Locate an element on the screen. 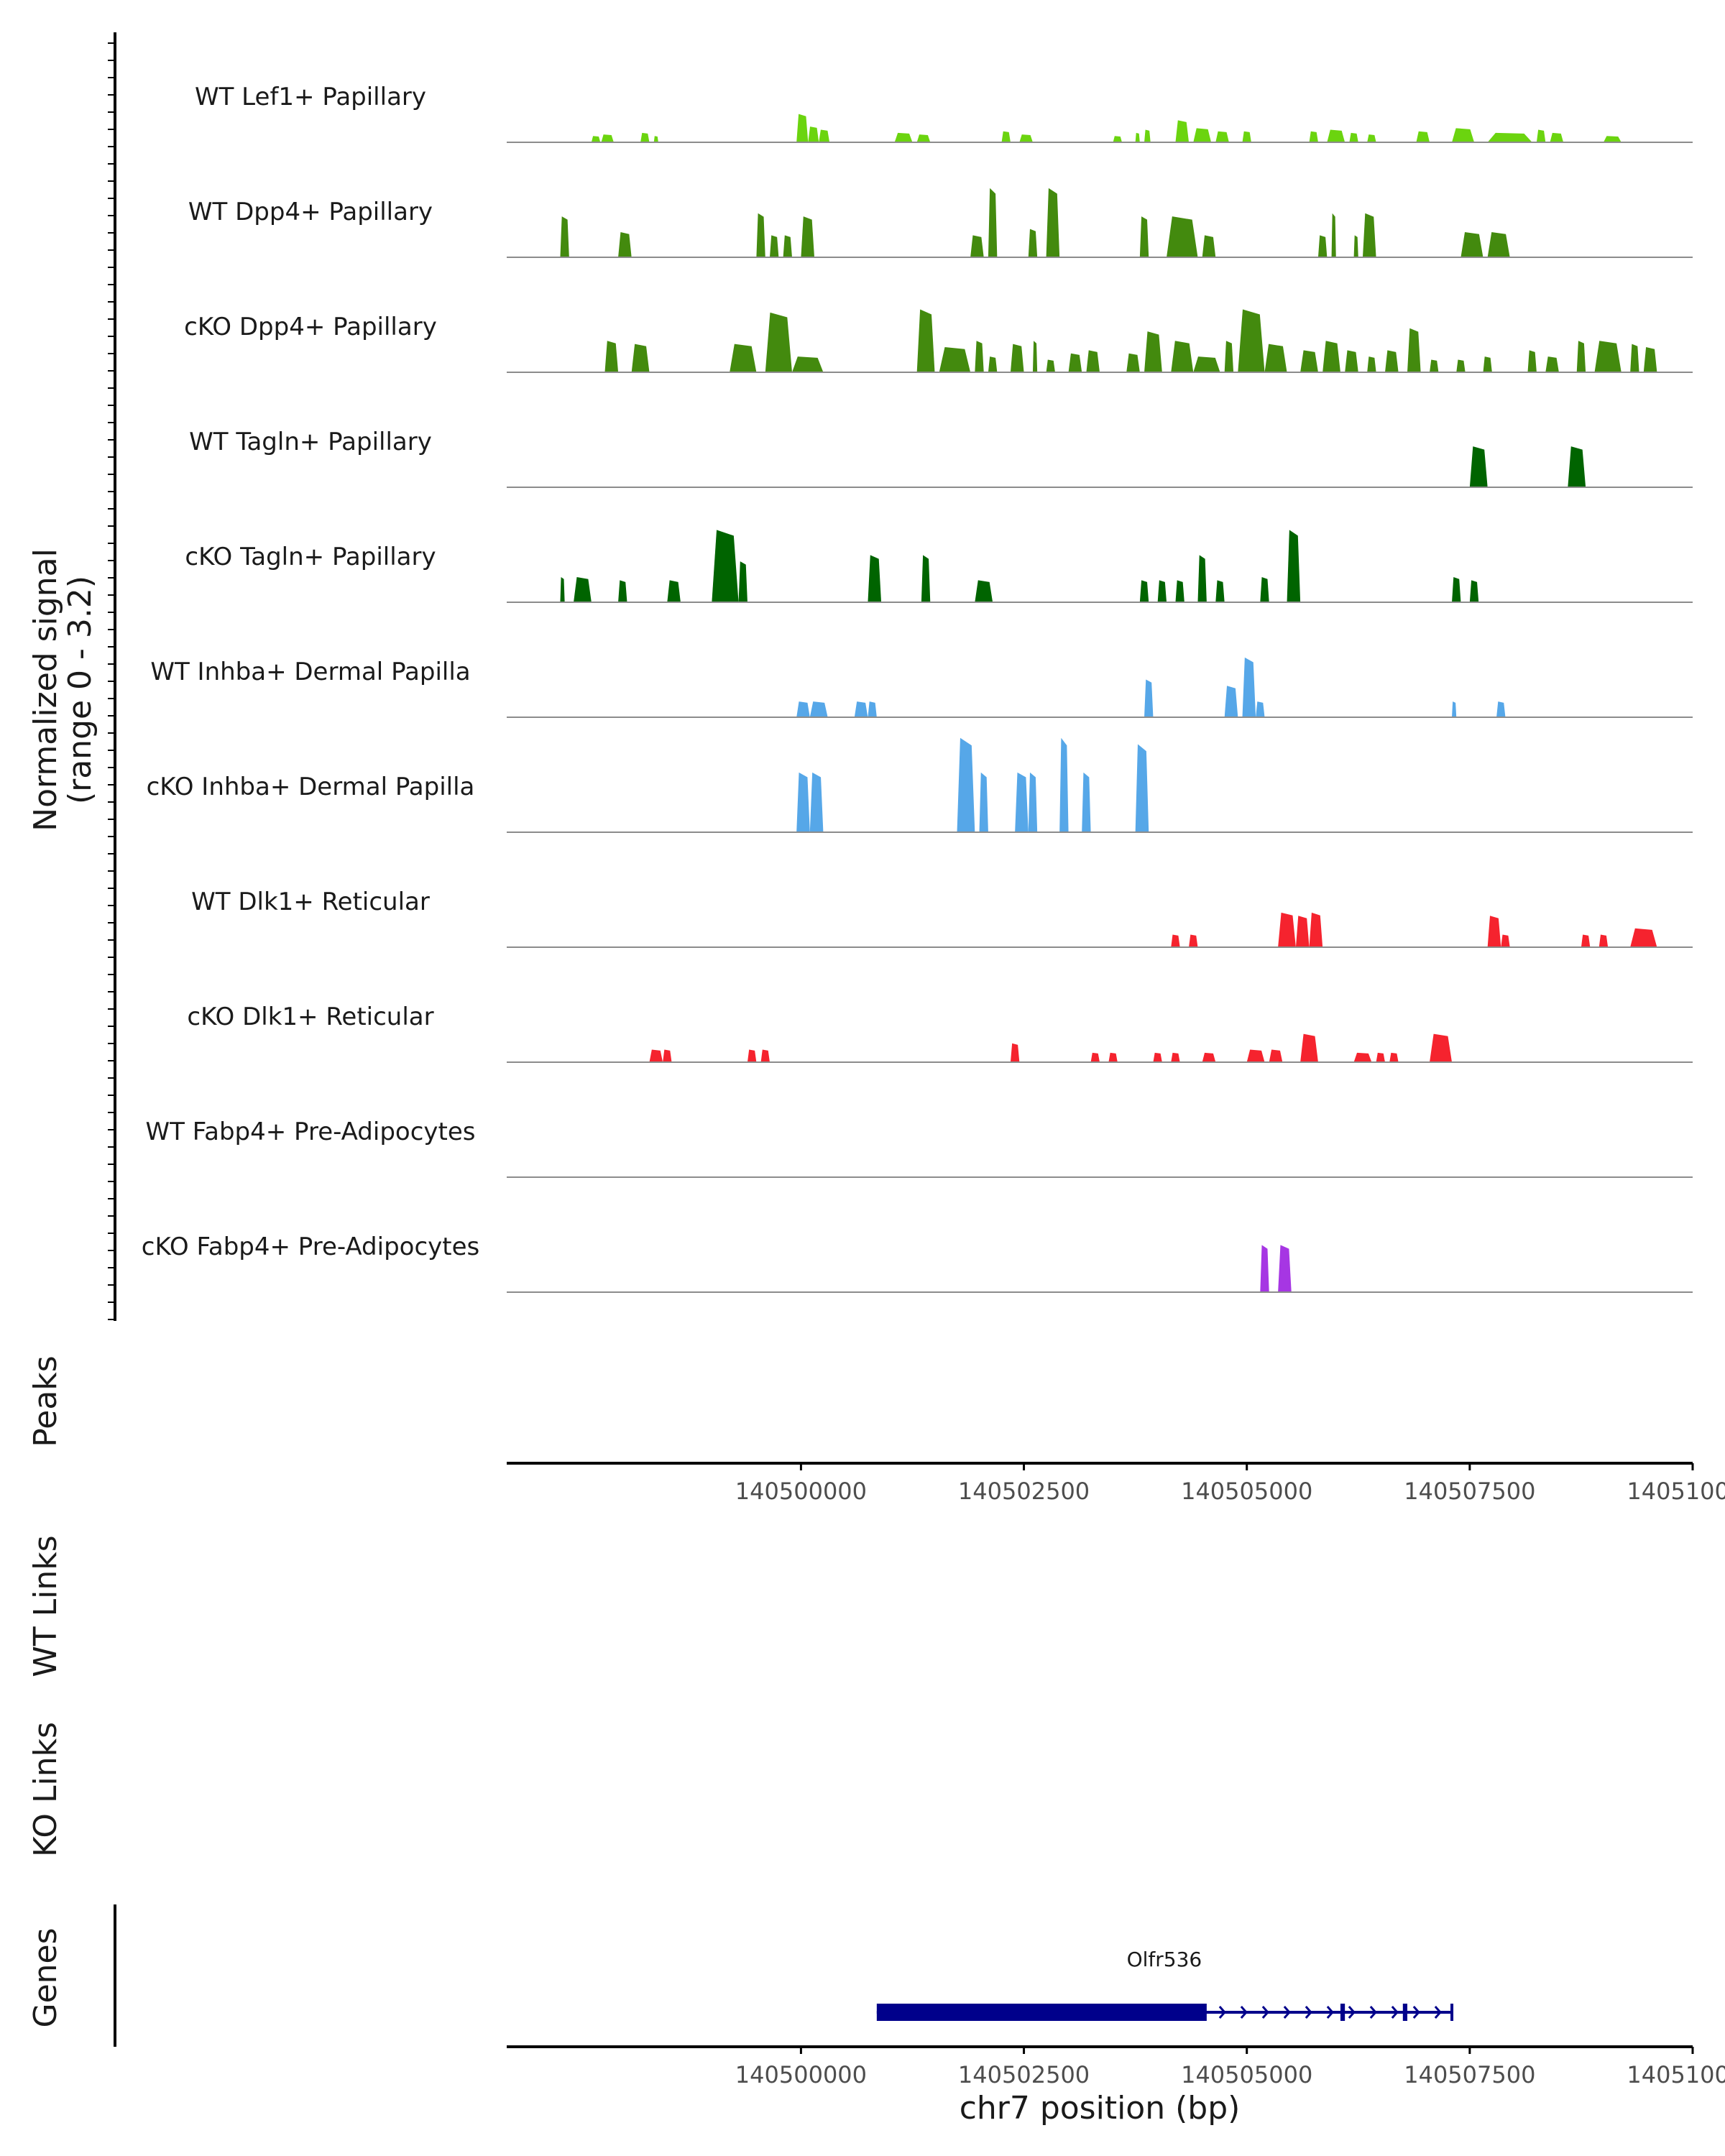  track-label: WT Tagln+ Papillary is located at coordinates (310, 442).